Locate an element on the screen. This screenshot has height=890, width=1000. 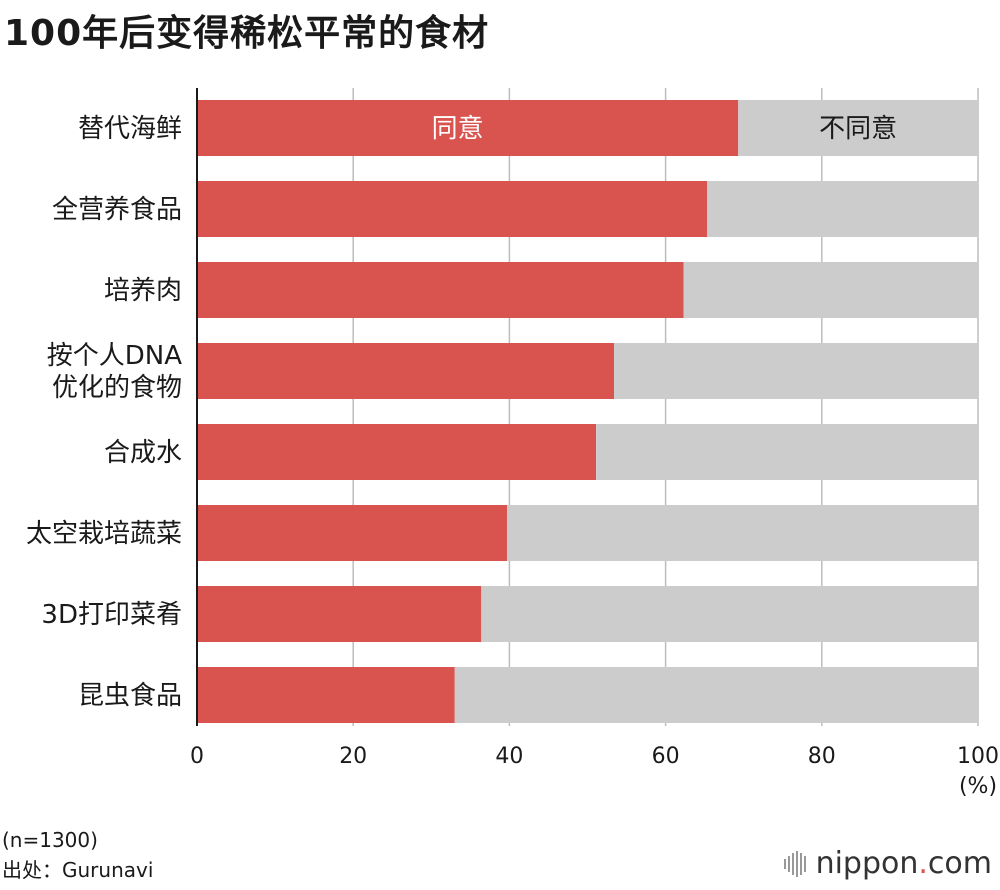
series-label-agree: 同意 is located at coordinates (458, 129).